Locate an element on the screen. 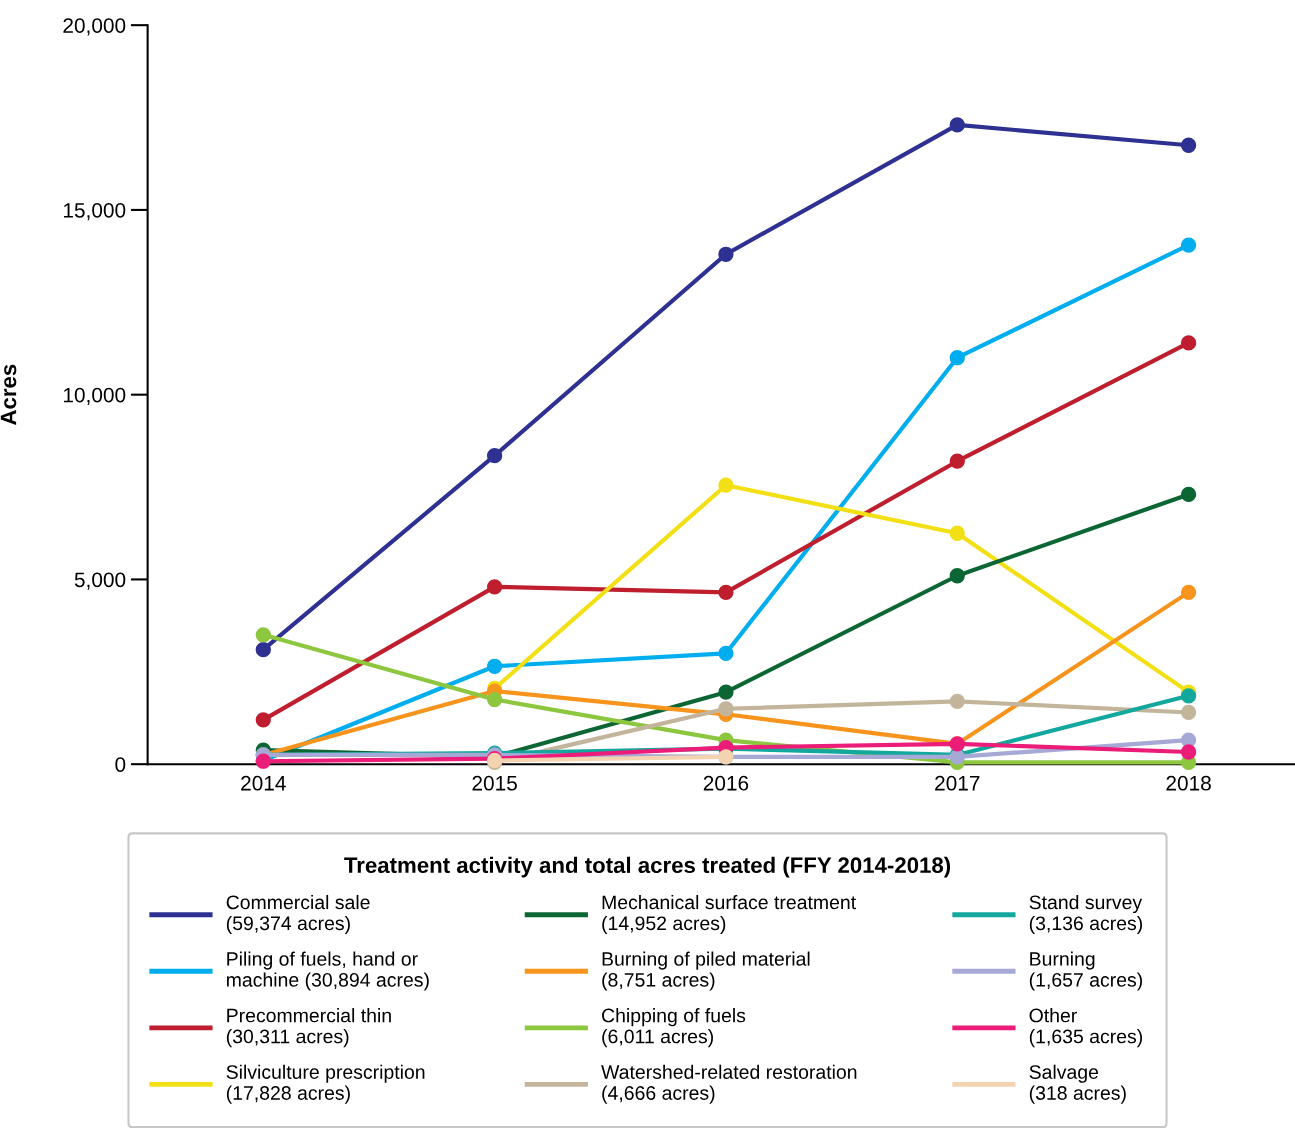 This screenshot has height=1144, width=1295. y-tick-label: 15,000 is located at coordinates (94, 211).